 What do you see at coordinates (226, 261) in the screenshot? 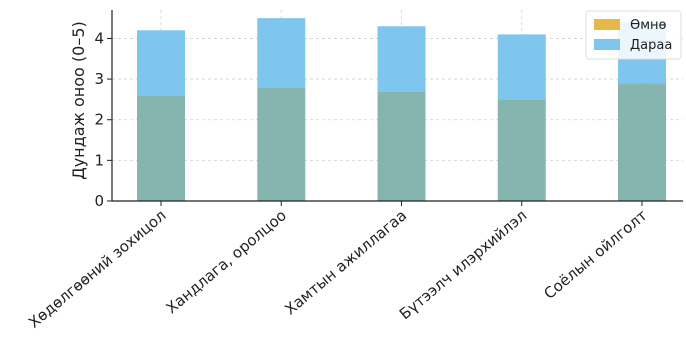
I see `x-tick-label: Хандлага, оролцоо` at bounding box center [226, 261].